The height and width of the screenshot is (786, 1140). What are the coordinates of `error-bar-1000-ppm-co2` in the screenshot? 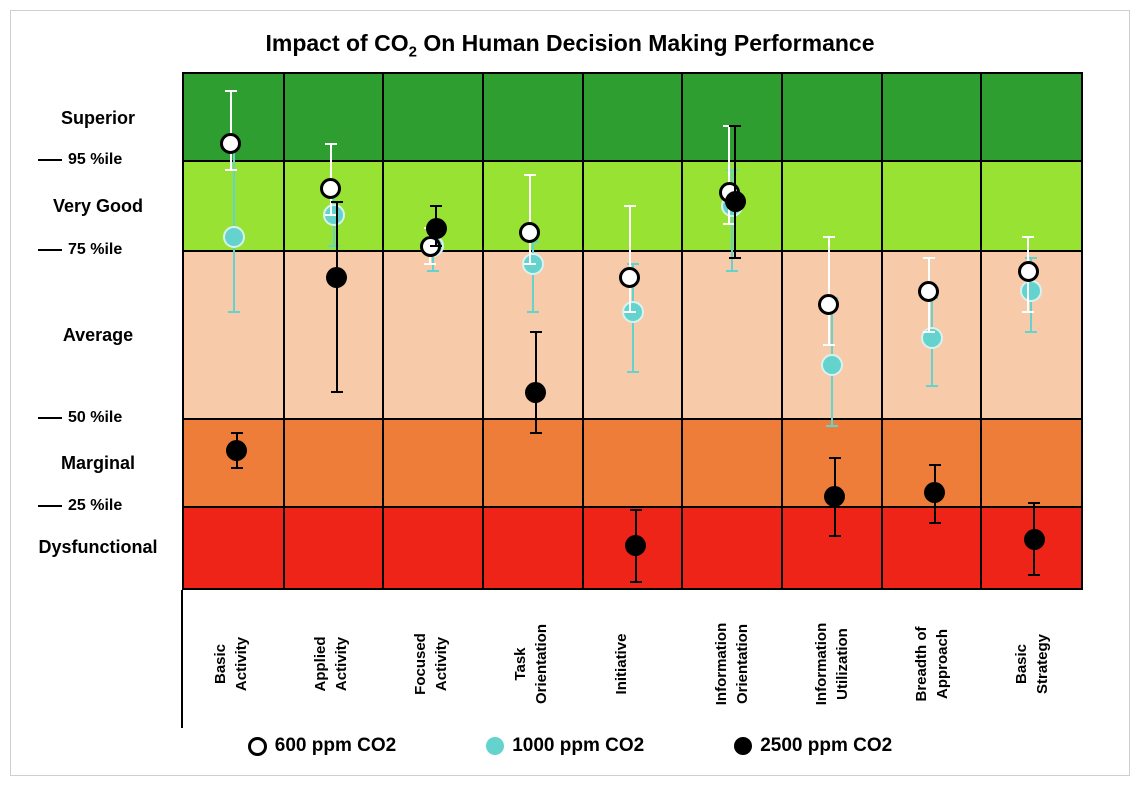 It's located at (532, 276).